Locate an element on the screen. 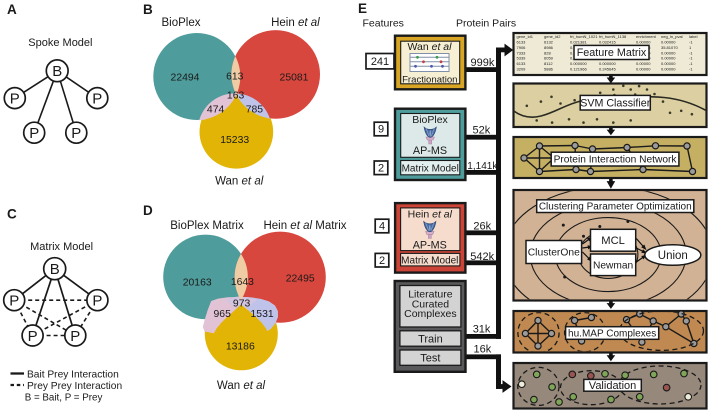 This screenshot has width=709, height=411. svg-text: A is located at coordinates (12, 9).